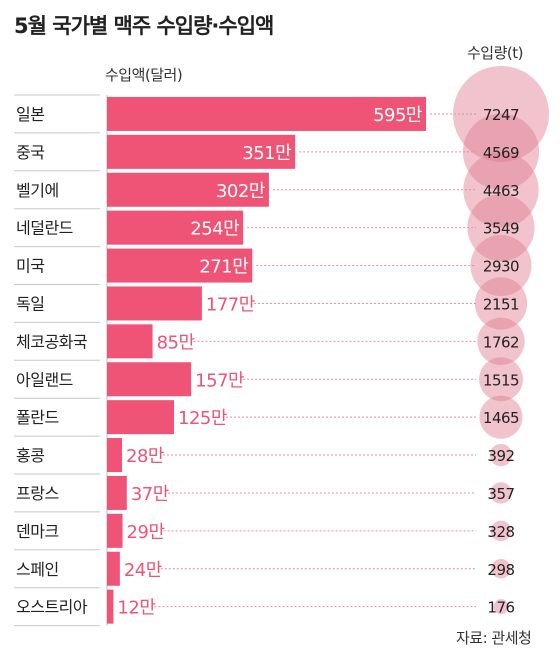  What do you see at coordinates (223, 267) in the screenshot?
I see `bar-value-label: 271만` at bounding box center [223, 267].